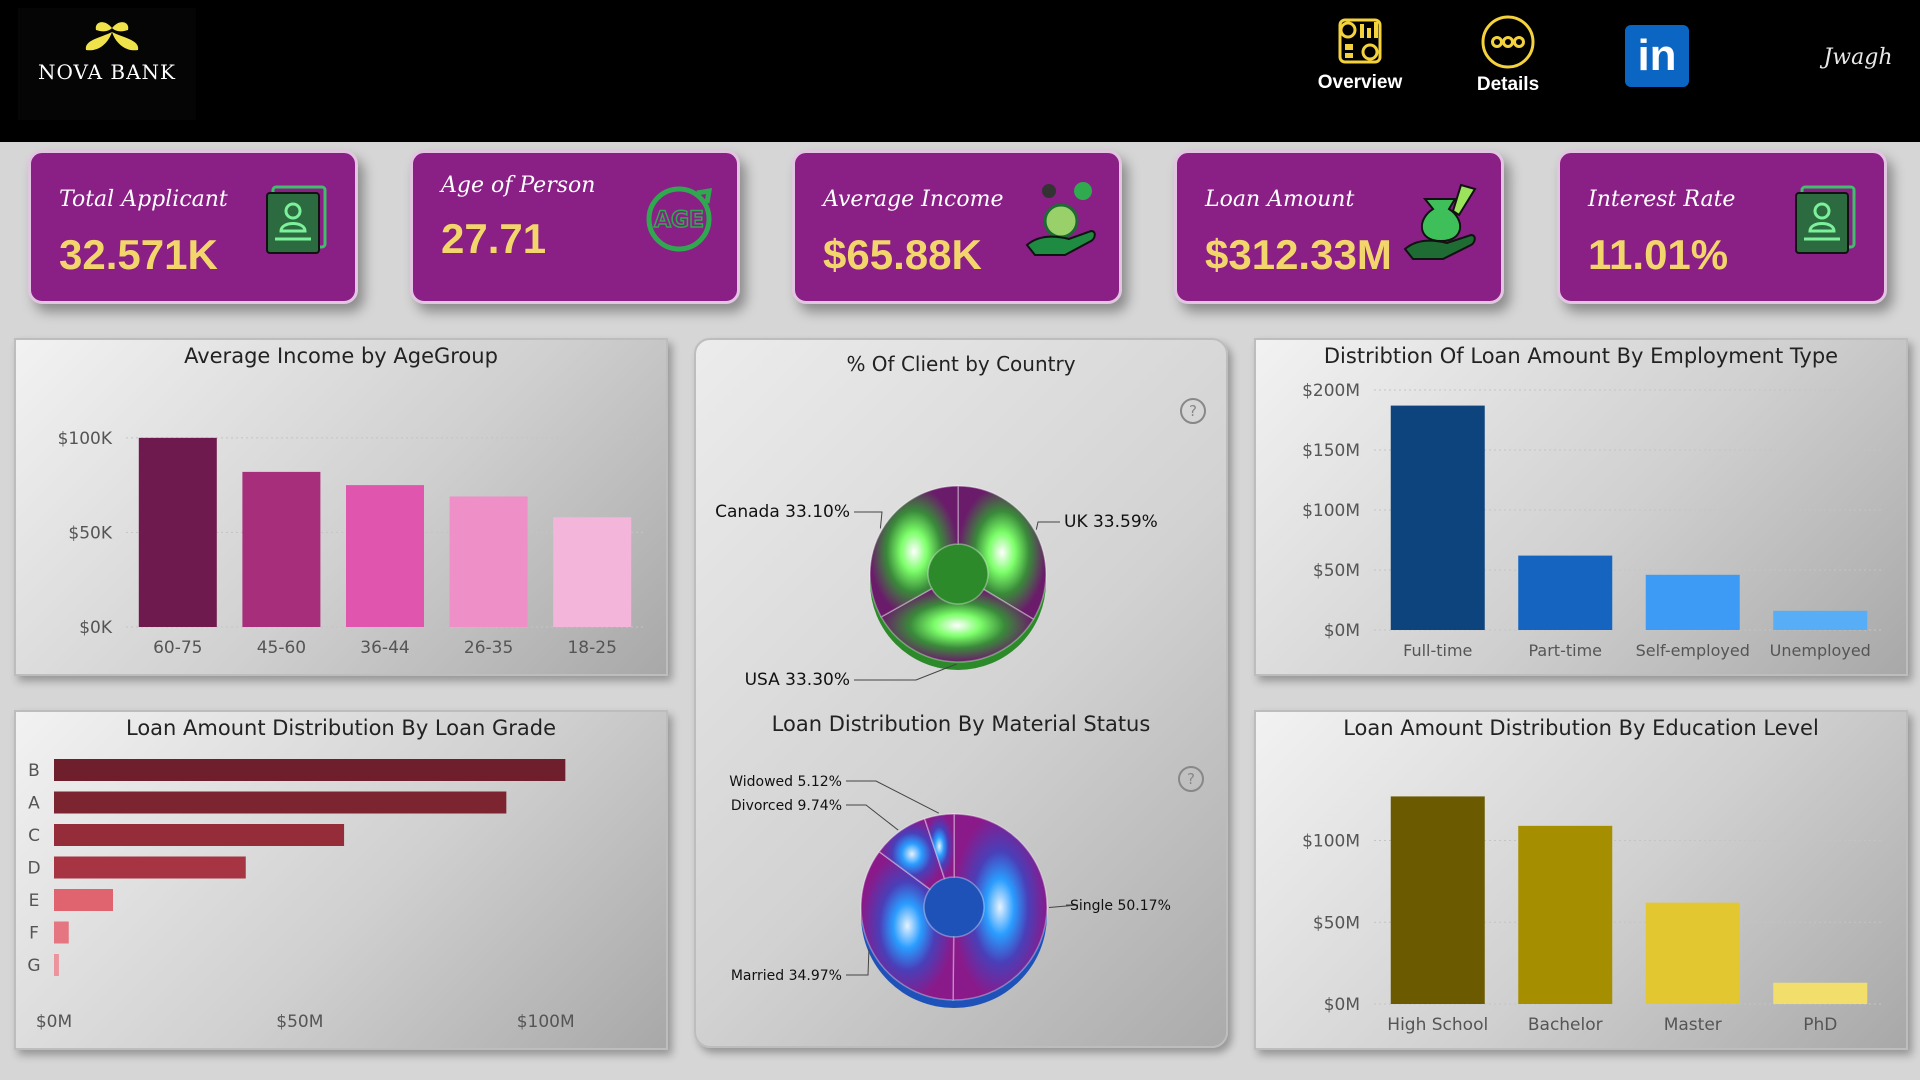 The height and width of the screenshot is (1080, 1920). What do you see at coordinates (1820, 993) in the screenshot?
I see `bar-phd` at bounding box center [1820, 993].